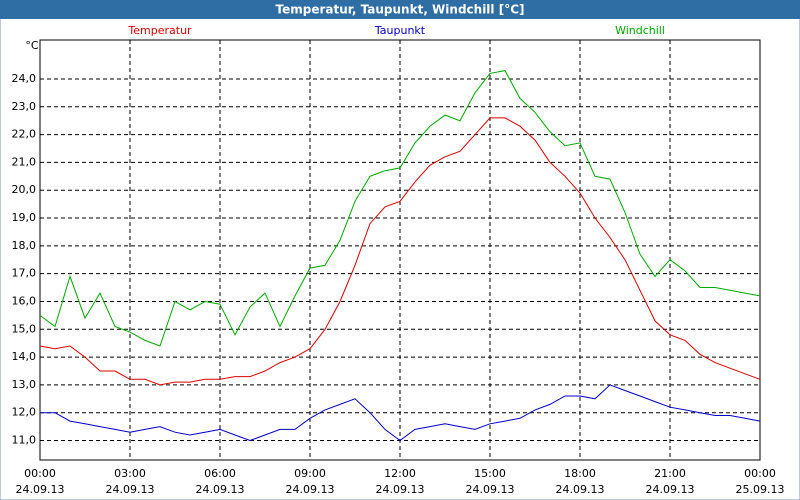  What do you see at coordinates (32, 45) in the screenshot?
I see `y-unit: °C` at bounding box center [32, 45].